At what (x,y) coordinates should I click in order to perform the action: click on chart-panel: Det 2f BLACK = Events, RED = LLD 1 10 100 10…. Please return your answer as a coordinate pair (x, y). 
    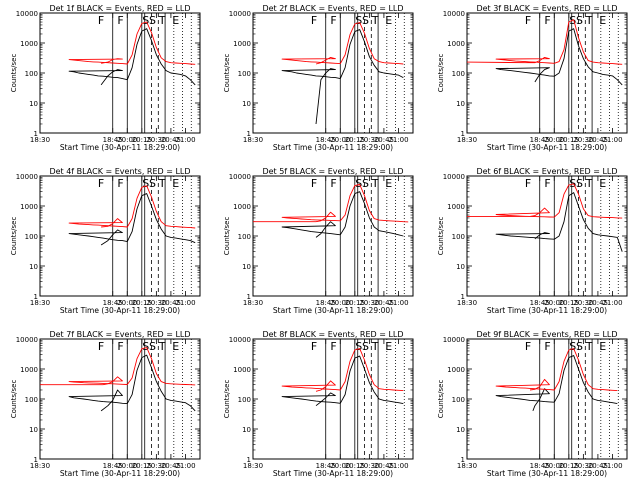
    Looking at the image, I should click on (318, 78).